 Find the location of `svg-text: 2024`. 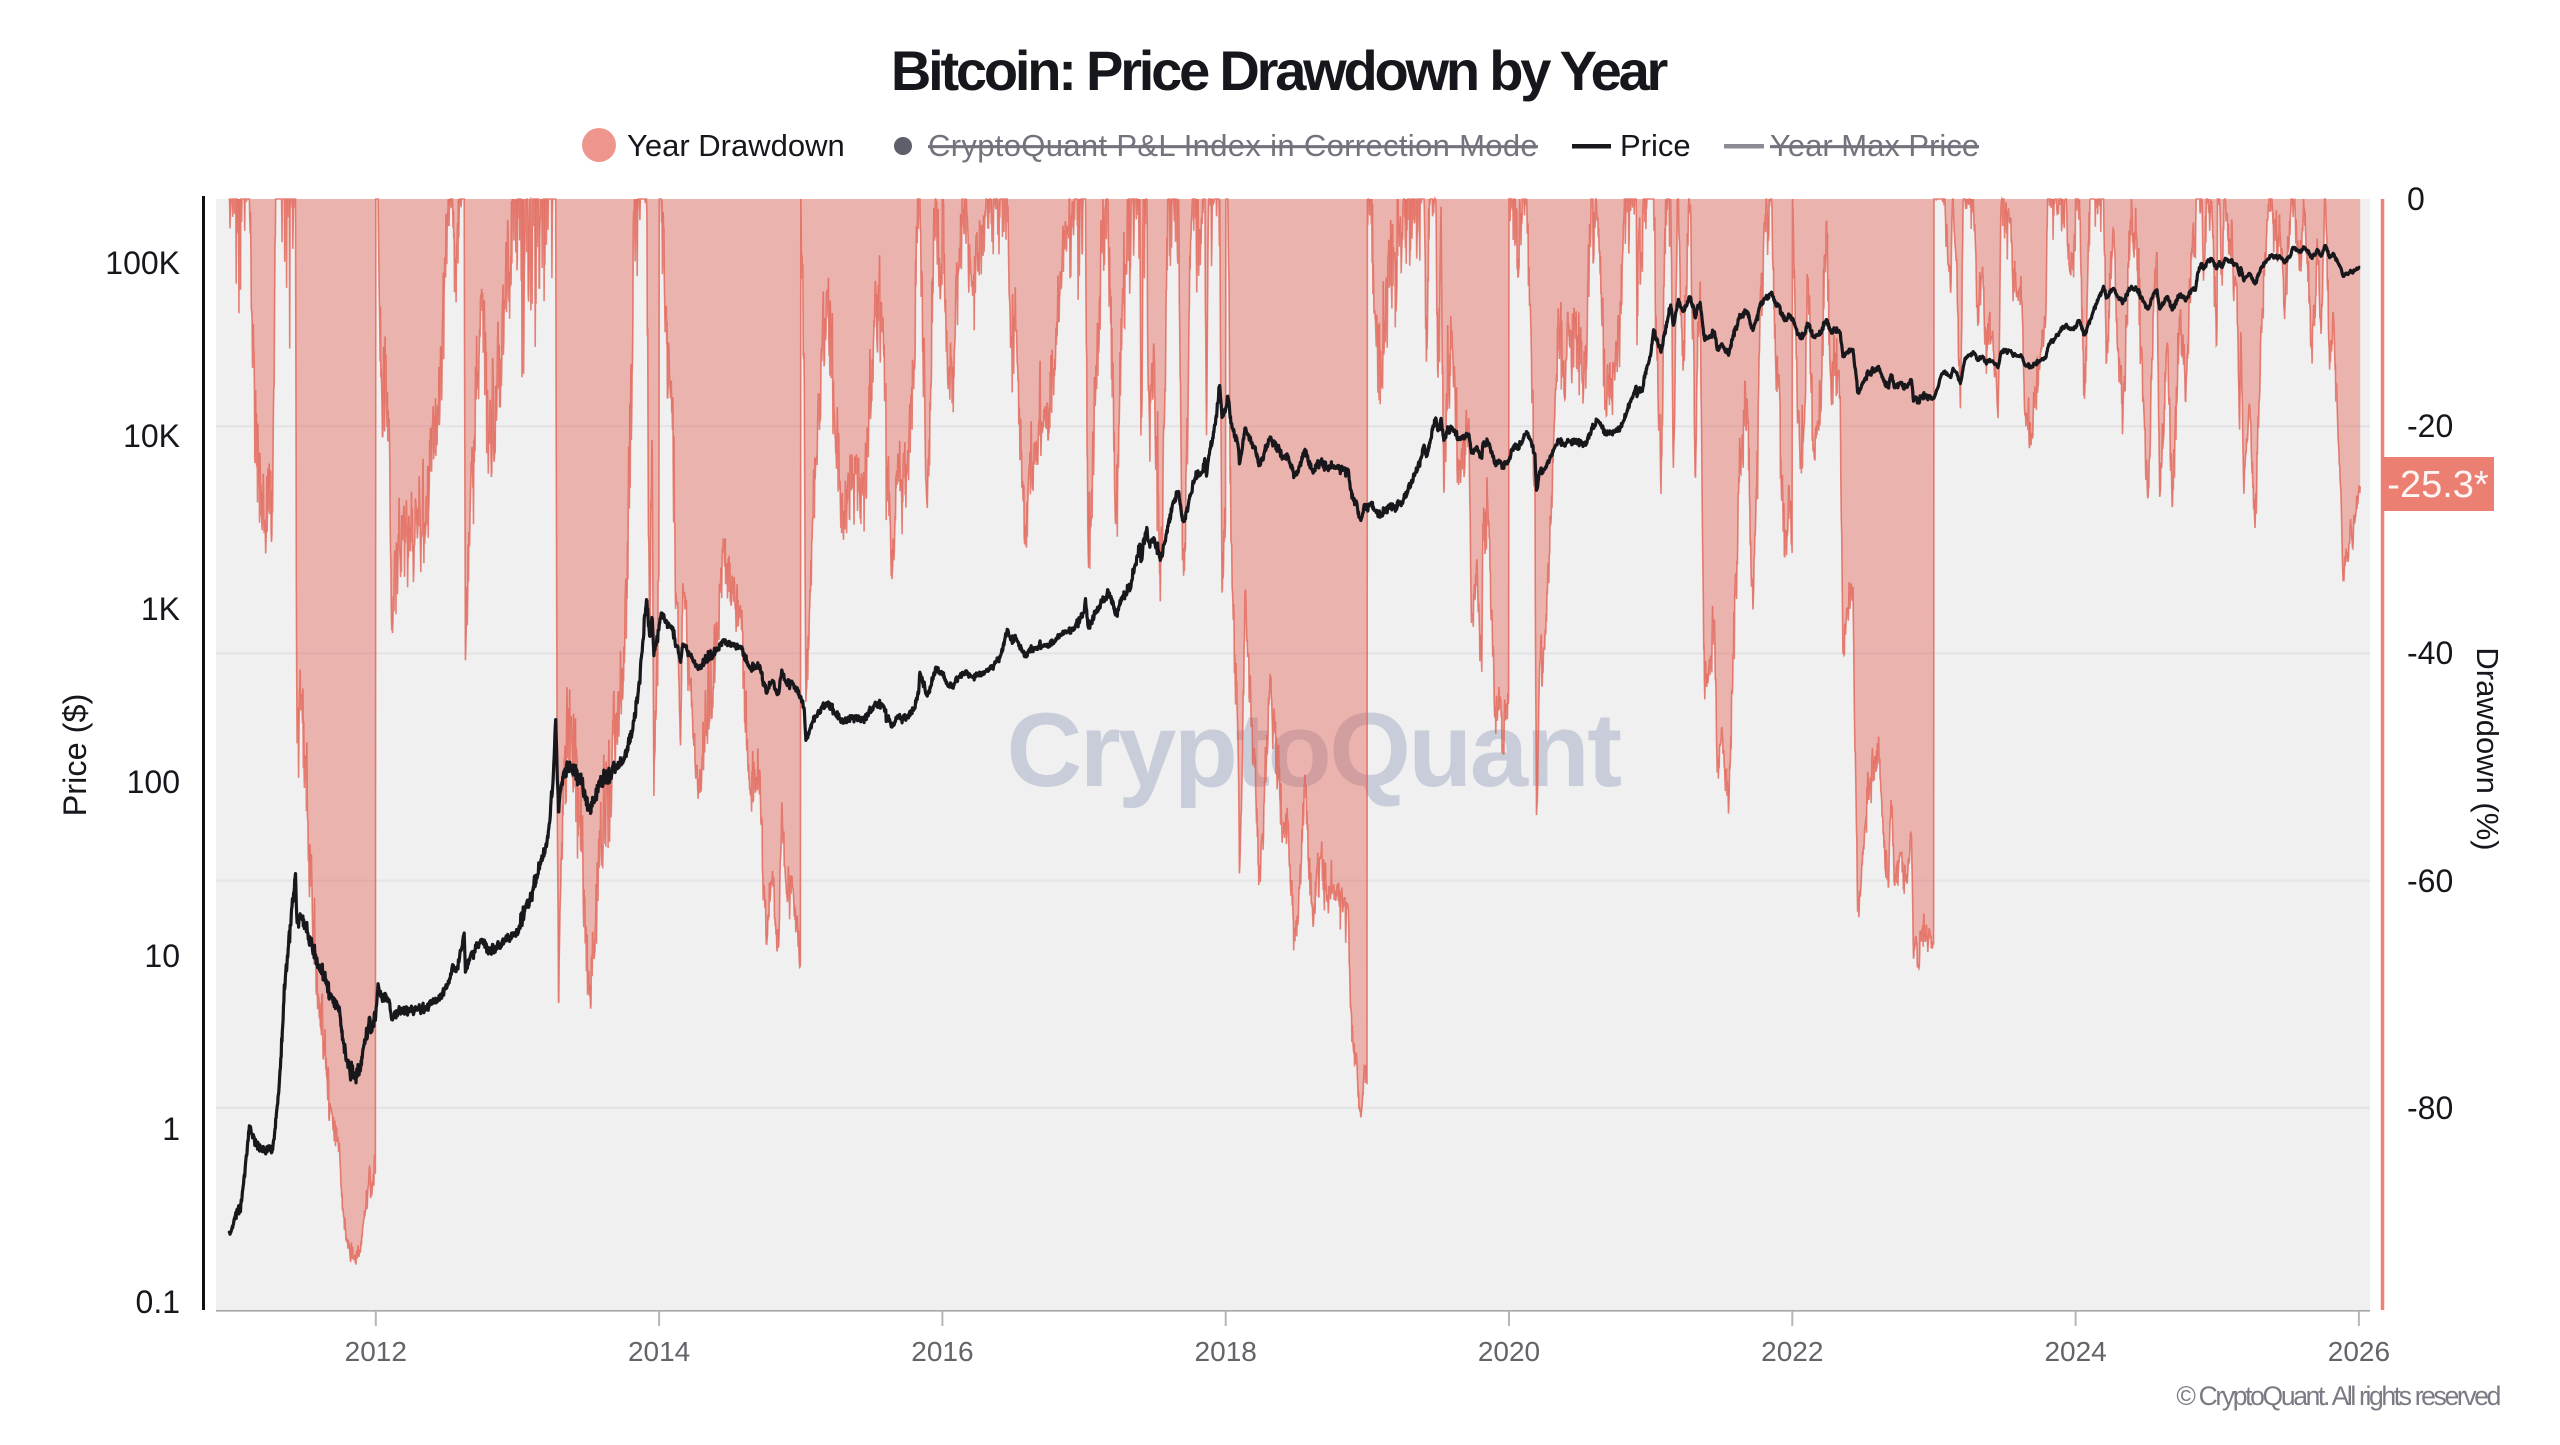

svg-text: 2024 is located at coordinates (2075, 1351).